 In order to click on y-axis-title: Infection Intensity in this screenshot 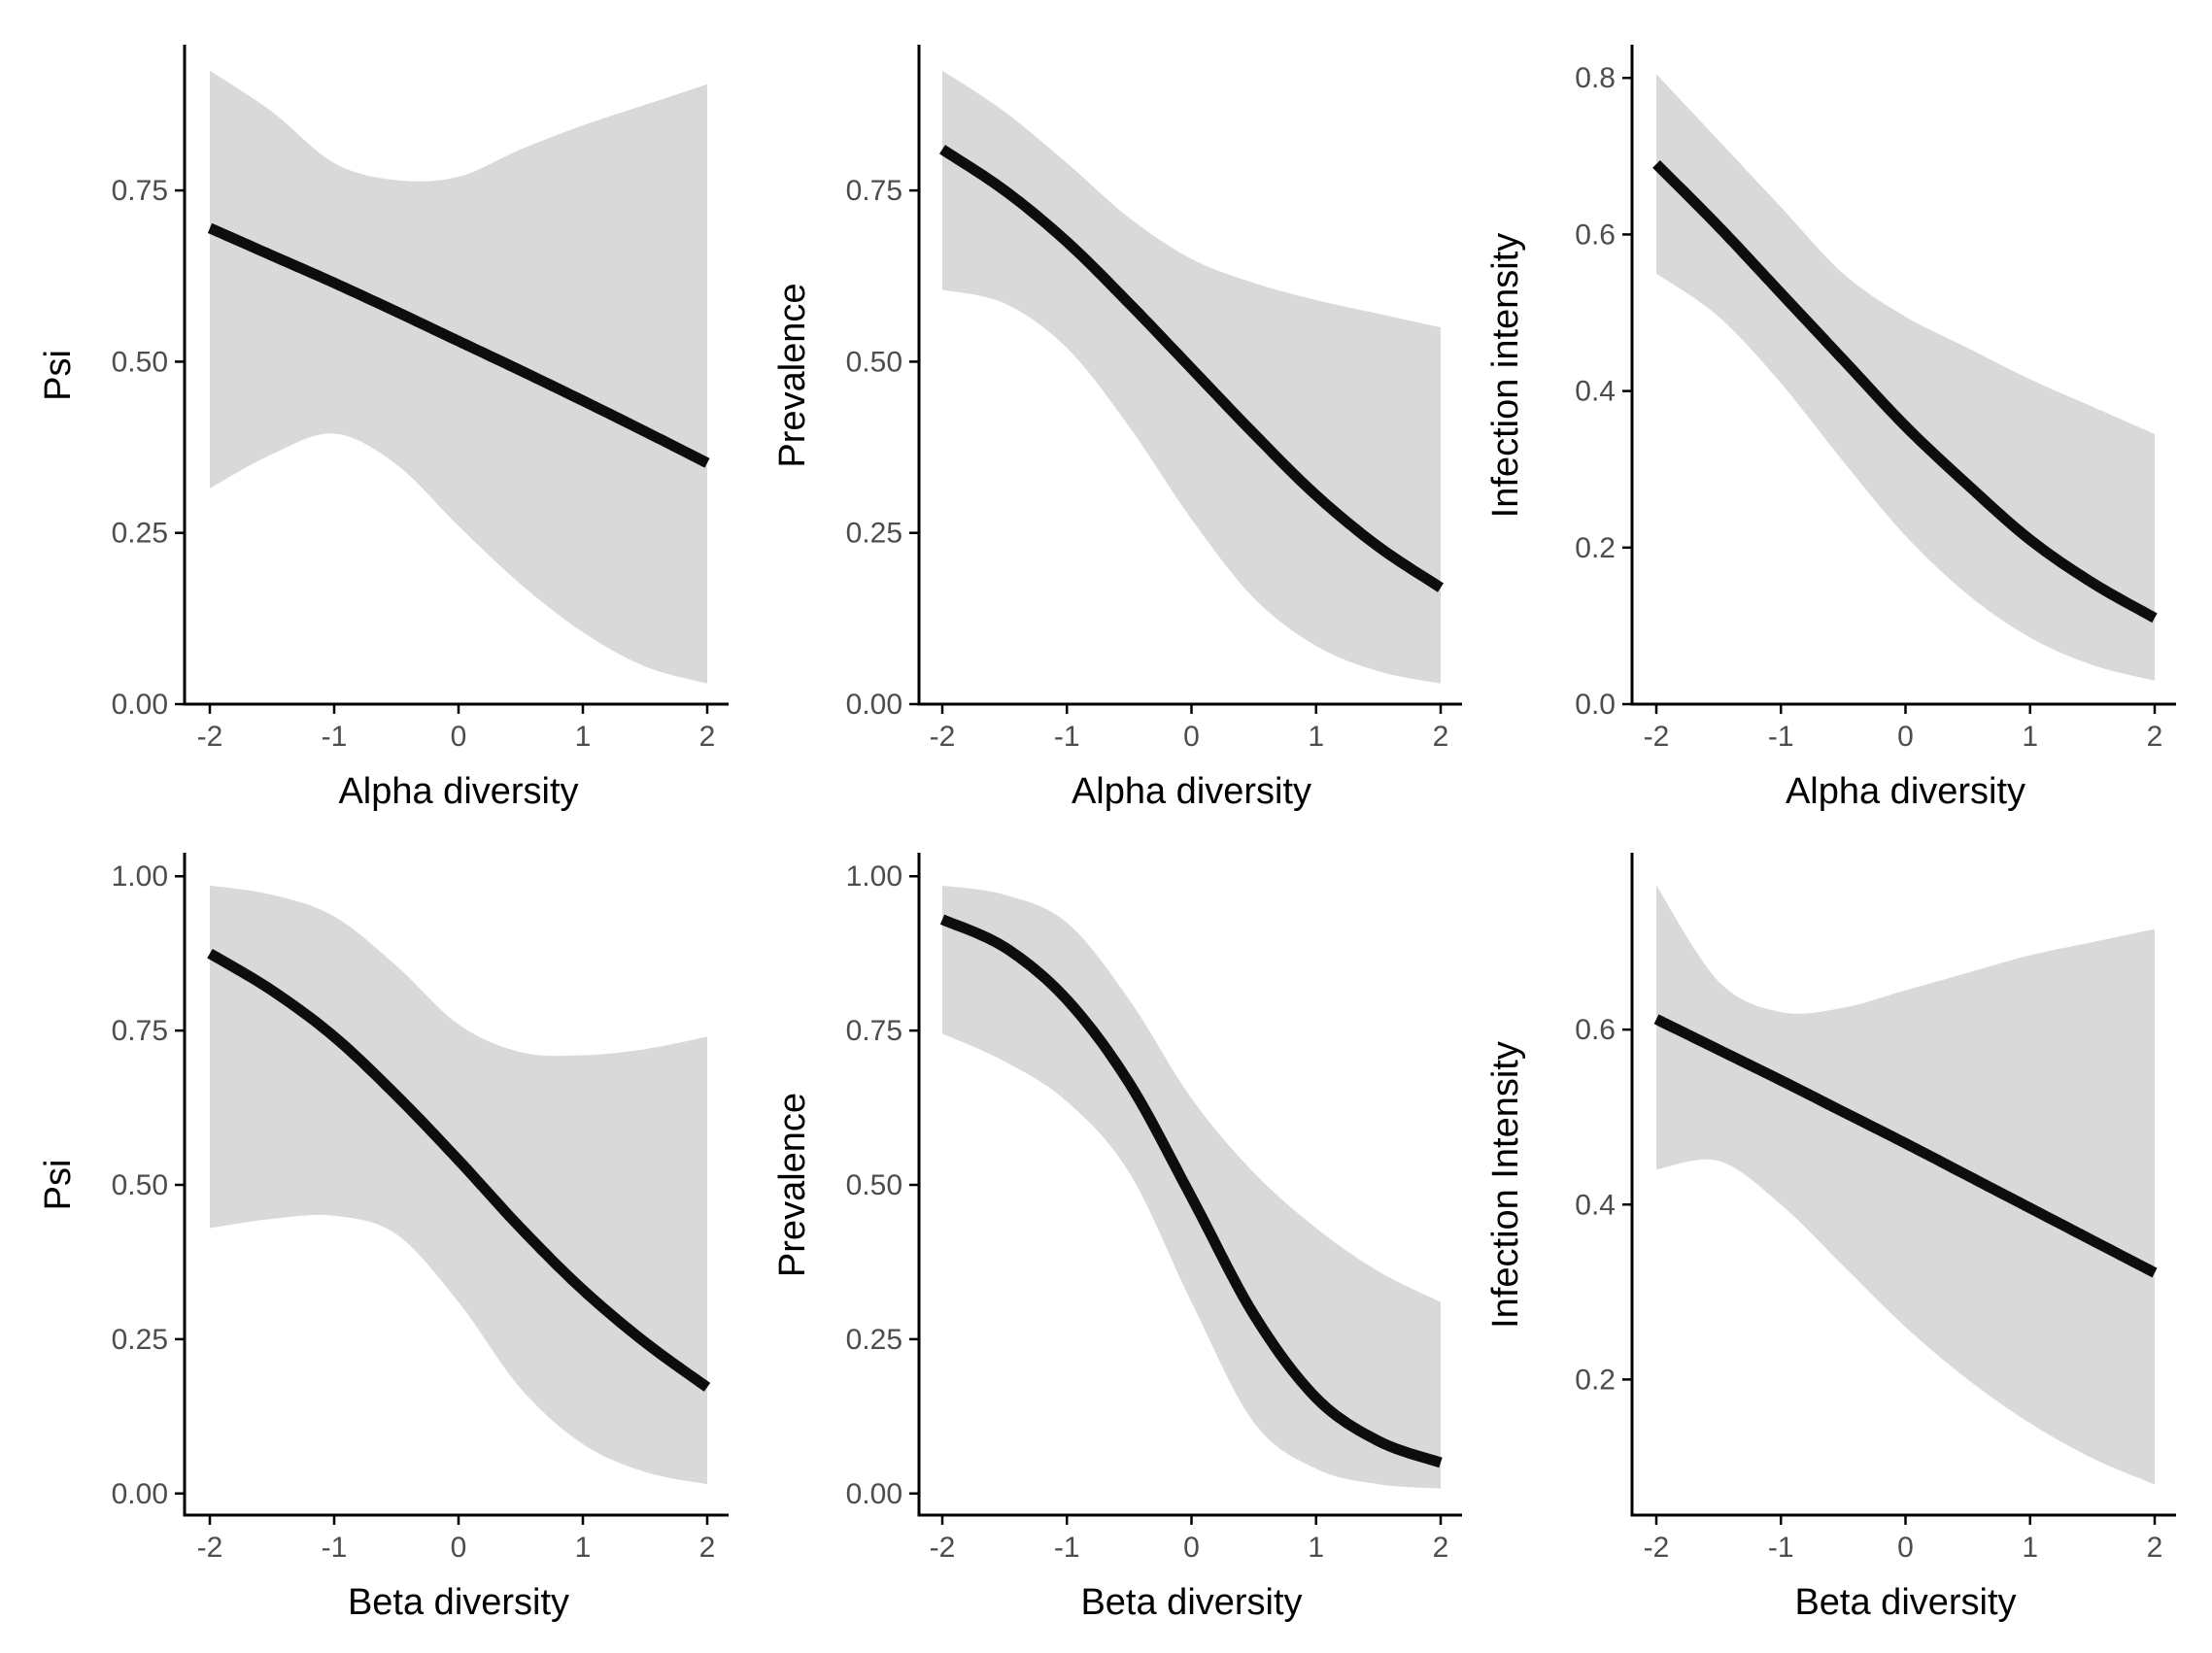, I will do `click(1505, 1185)`.